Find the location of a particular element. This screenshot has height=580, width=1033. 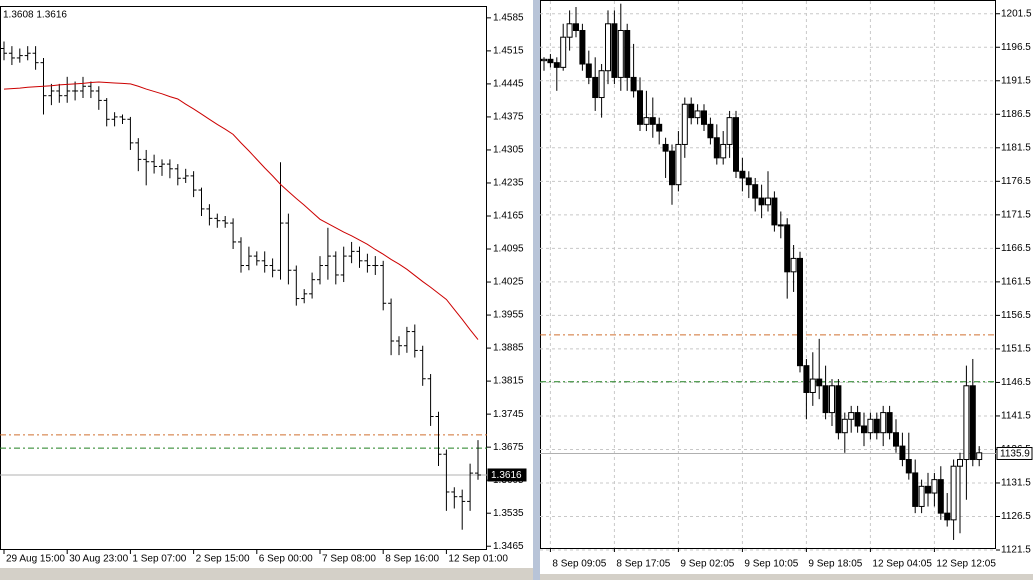

y-tick-label: 1166.5 is located at coordinates (1016, 248).